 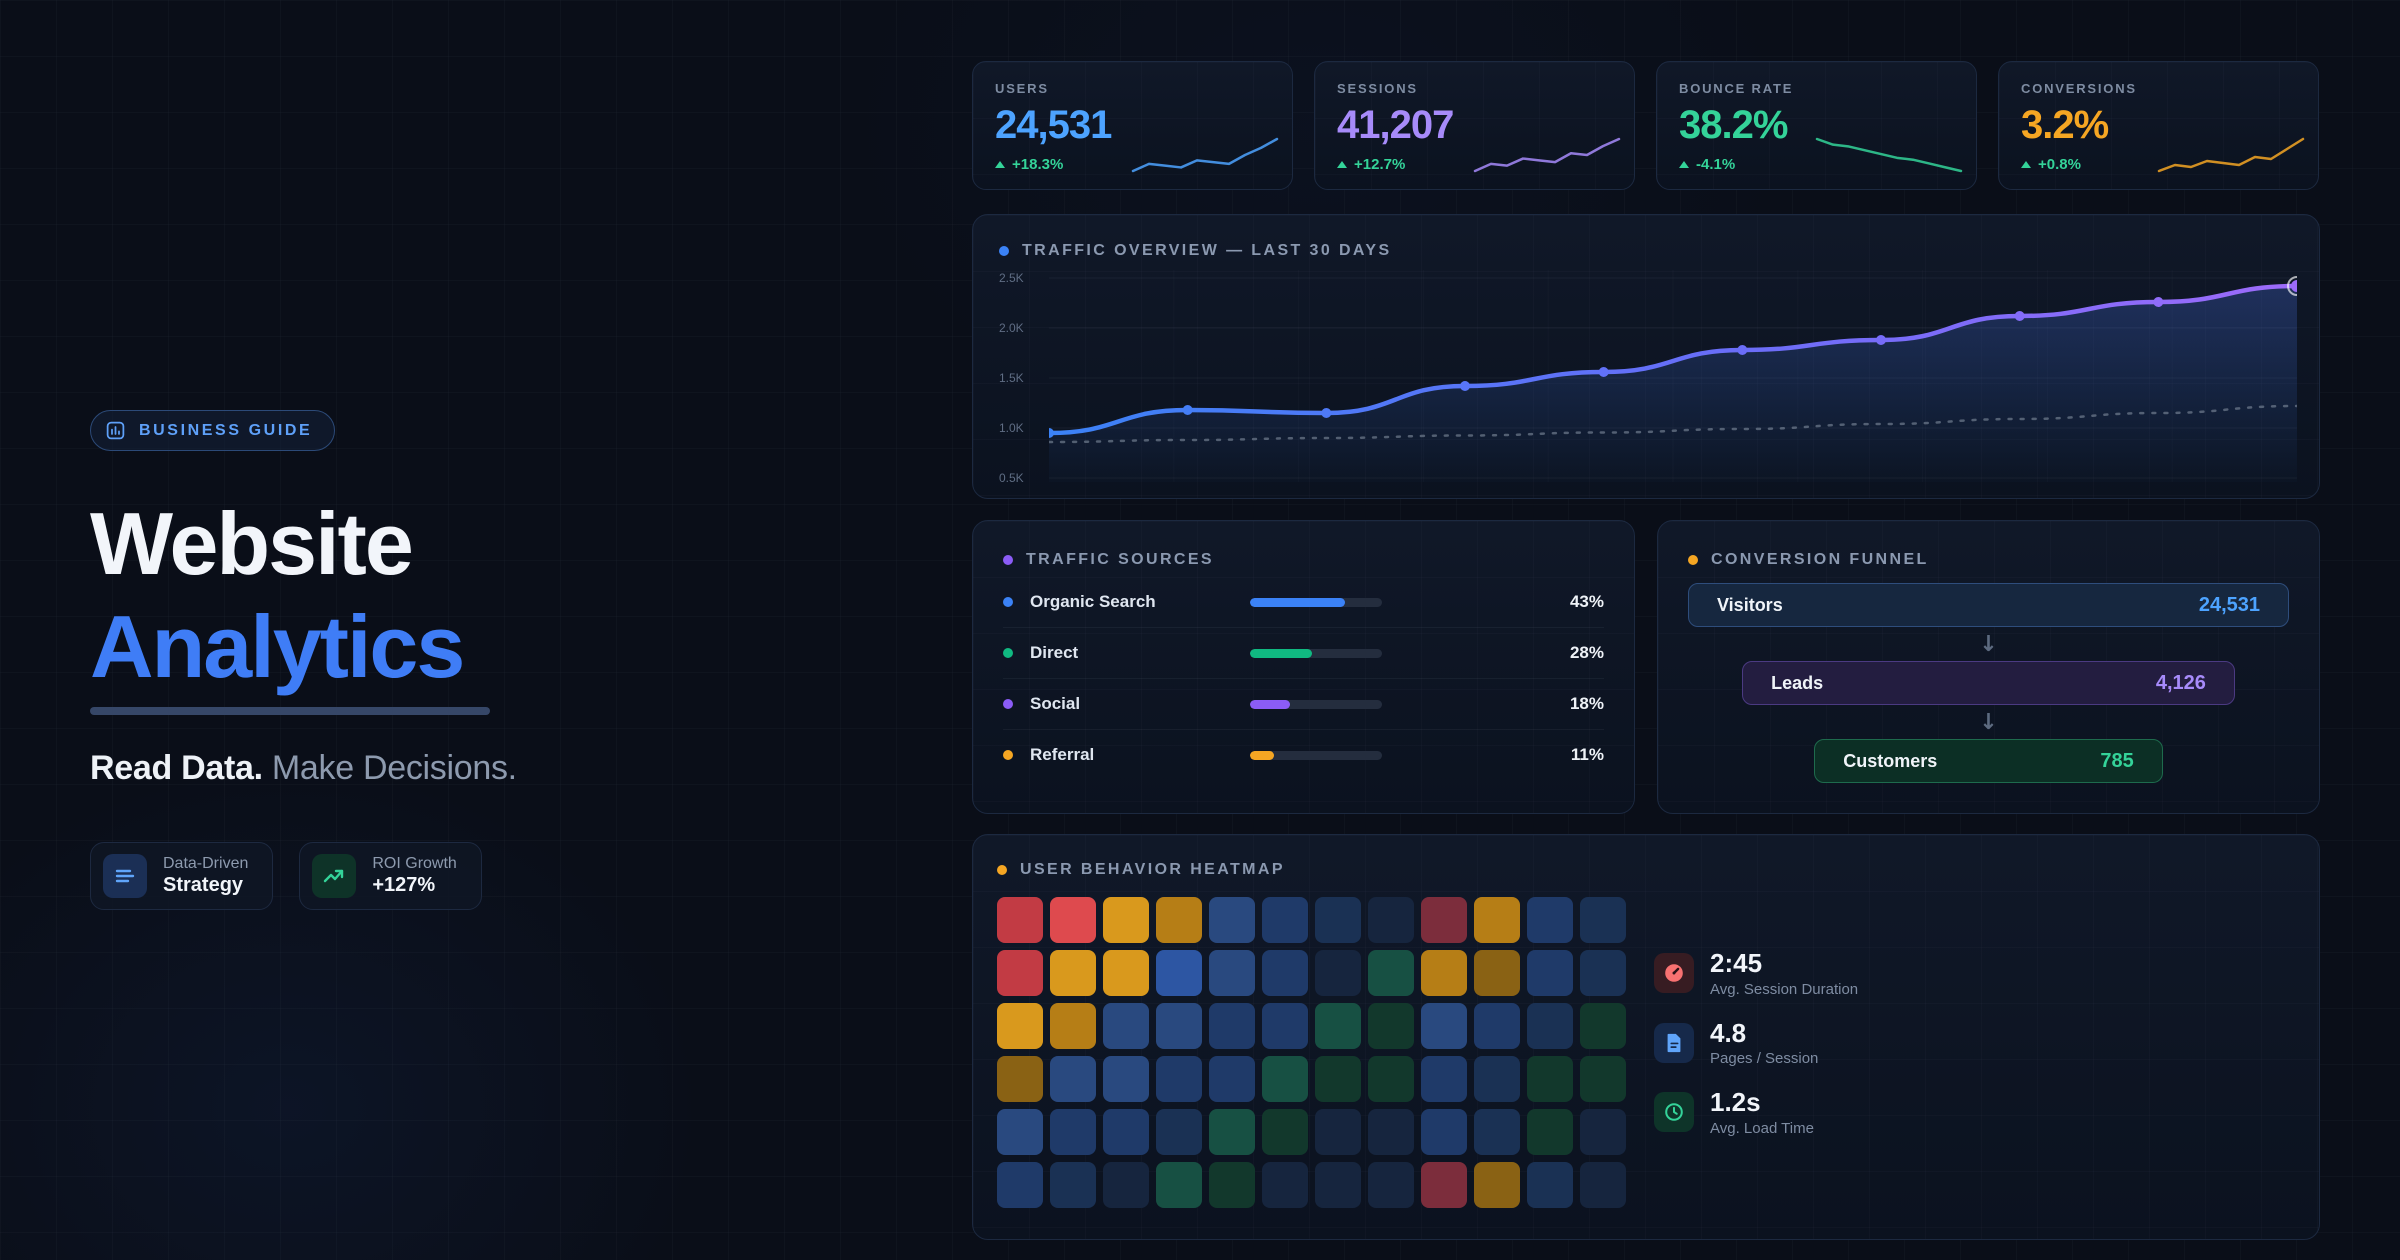 What do you see at coordinates (414, 863) in the screenshot?
I see `chip-label: ROI Growth` at bounding box center [414, 863].